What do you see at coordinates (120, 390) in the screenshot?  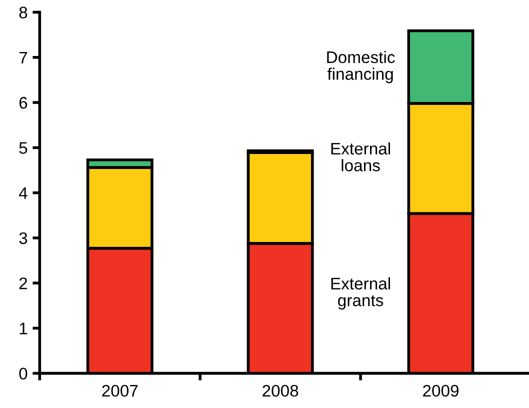 I see `x-tick-label: 2007` at bounding box center [120, 390].